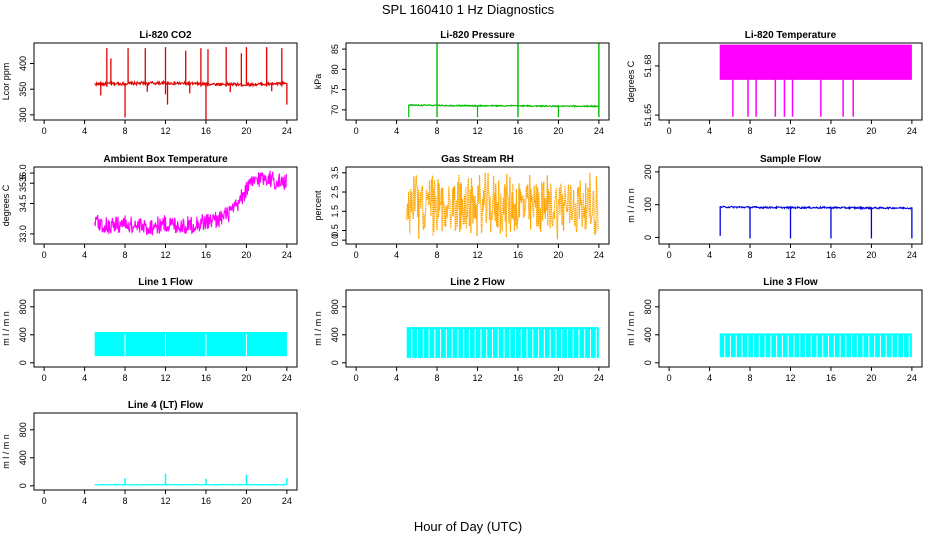 The width and height of the screenshot is (936, 540). I want to click on series-co2, so click(191, 83).